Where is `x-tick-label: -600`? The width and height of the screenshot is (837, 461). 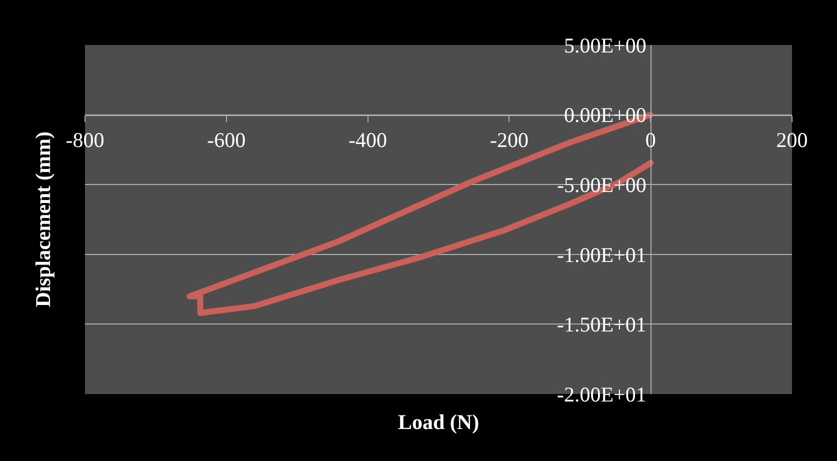
x-tick-label: -600 is located at coordinates (226, 140).